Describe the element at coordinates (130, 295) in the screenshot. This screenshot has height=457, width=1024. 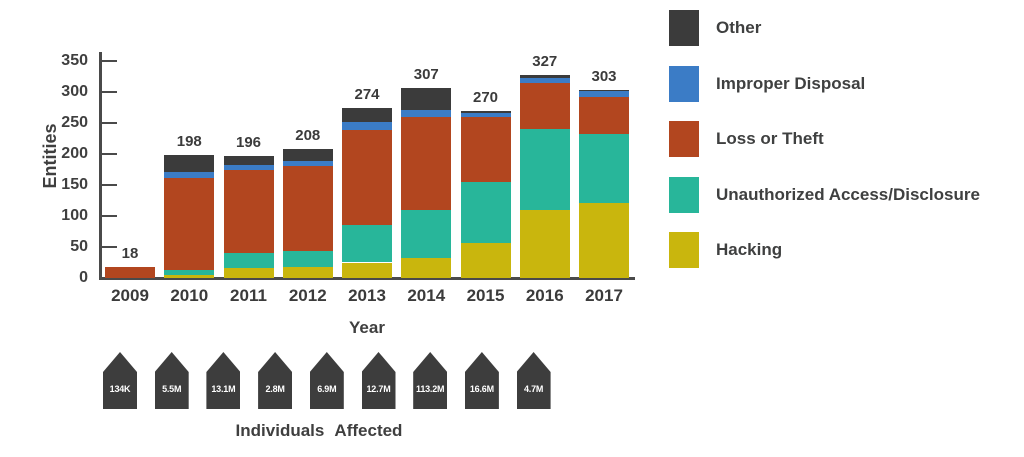
I see `x-tick-label-2009: 2009` at that location.